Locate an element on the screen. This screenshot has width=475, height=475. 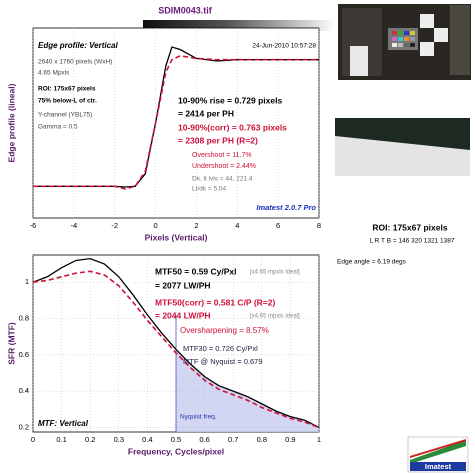
photo-thumbnail is located at coordinates (404, 42).